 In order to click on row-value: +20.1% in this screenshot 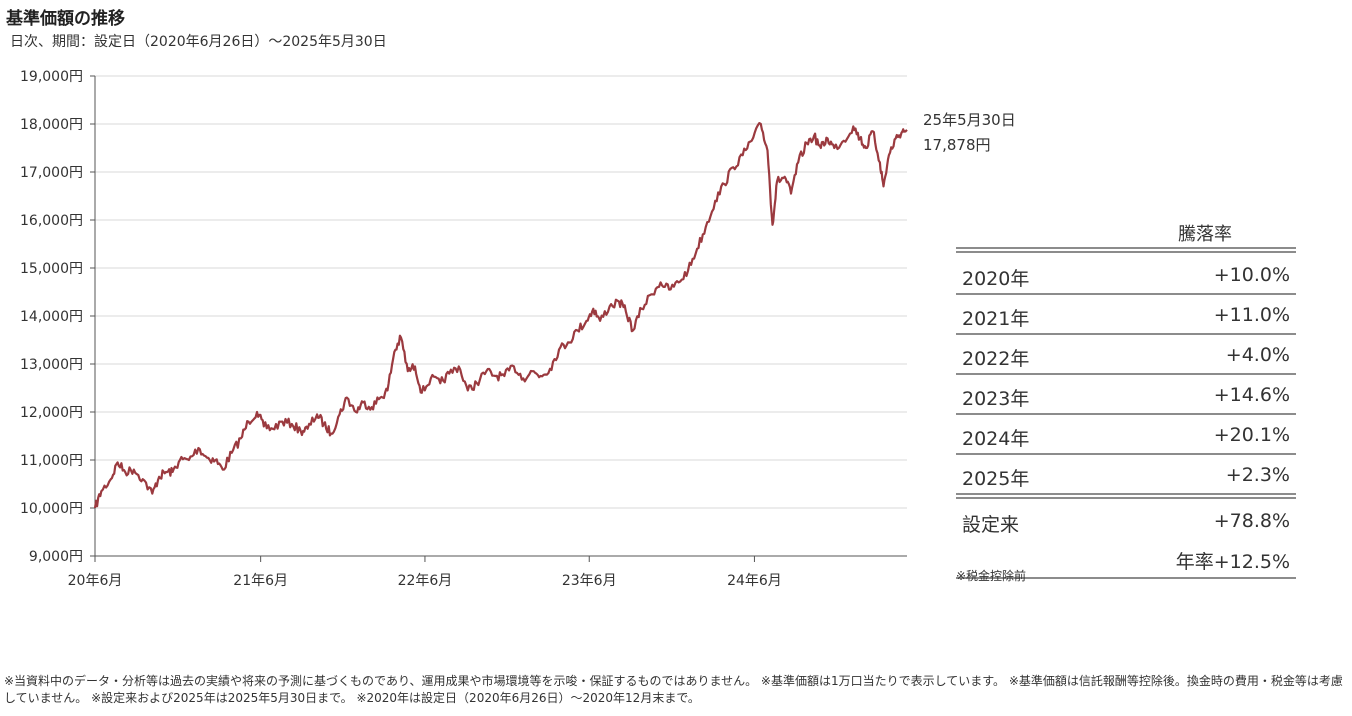, I will do `click(1251, 435)`.